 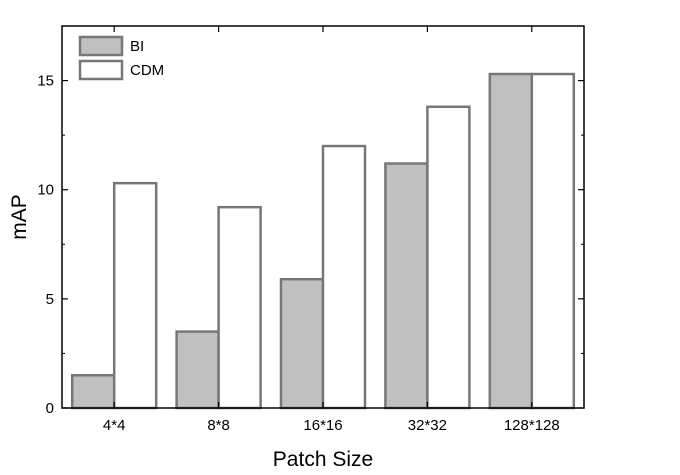 I want to click on y-tick-label: 0, so click(x=50, y=408).